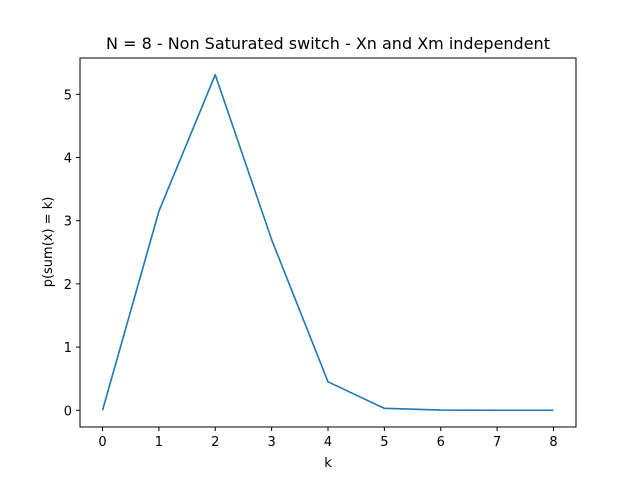  I want to click on x-tick-label: 2, so click(215, 442).